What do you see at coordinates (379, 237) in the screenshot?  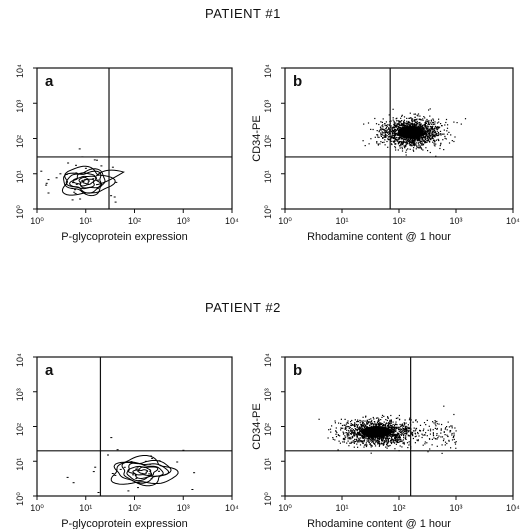 I see `x-axis-label: Rhodamine content @ 1 hour` at bounding box center [379, 237].